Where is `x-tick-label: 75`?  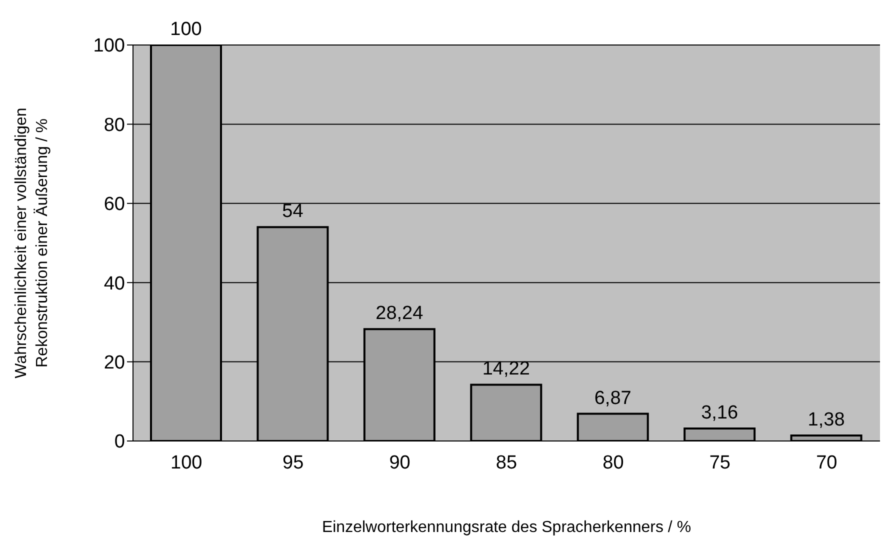 x-tick-label: 75 is located at coordinates (719, 463).